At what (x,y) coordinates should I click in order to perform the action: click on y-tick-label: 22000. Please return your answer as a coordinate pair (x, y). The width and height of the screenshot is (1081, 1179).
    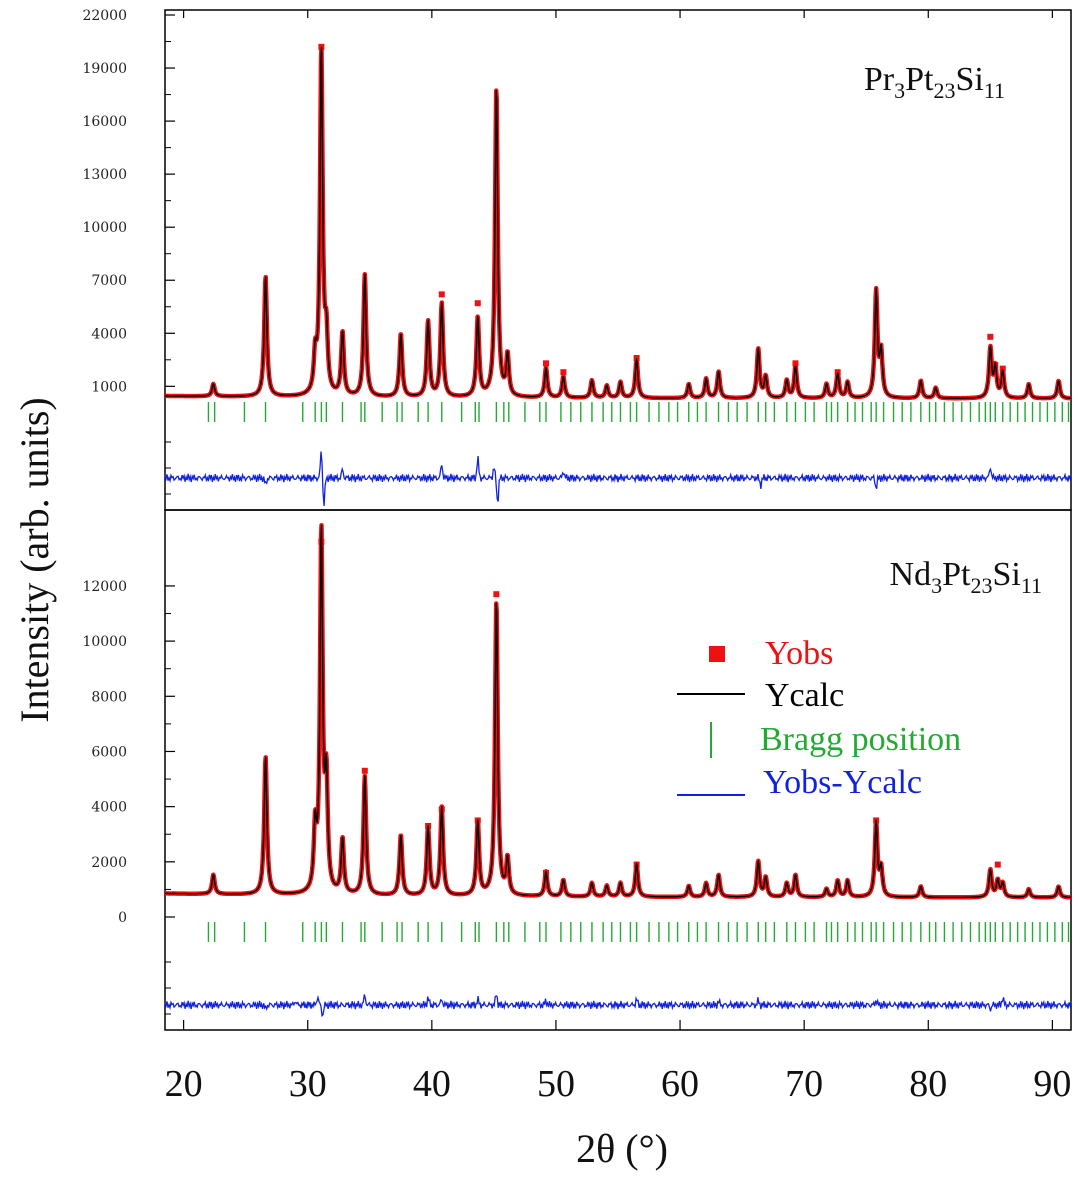
    Looking at the image, I should click on (104, 16).